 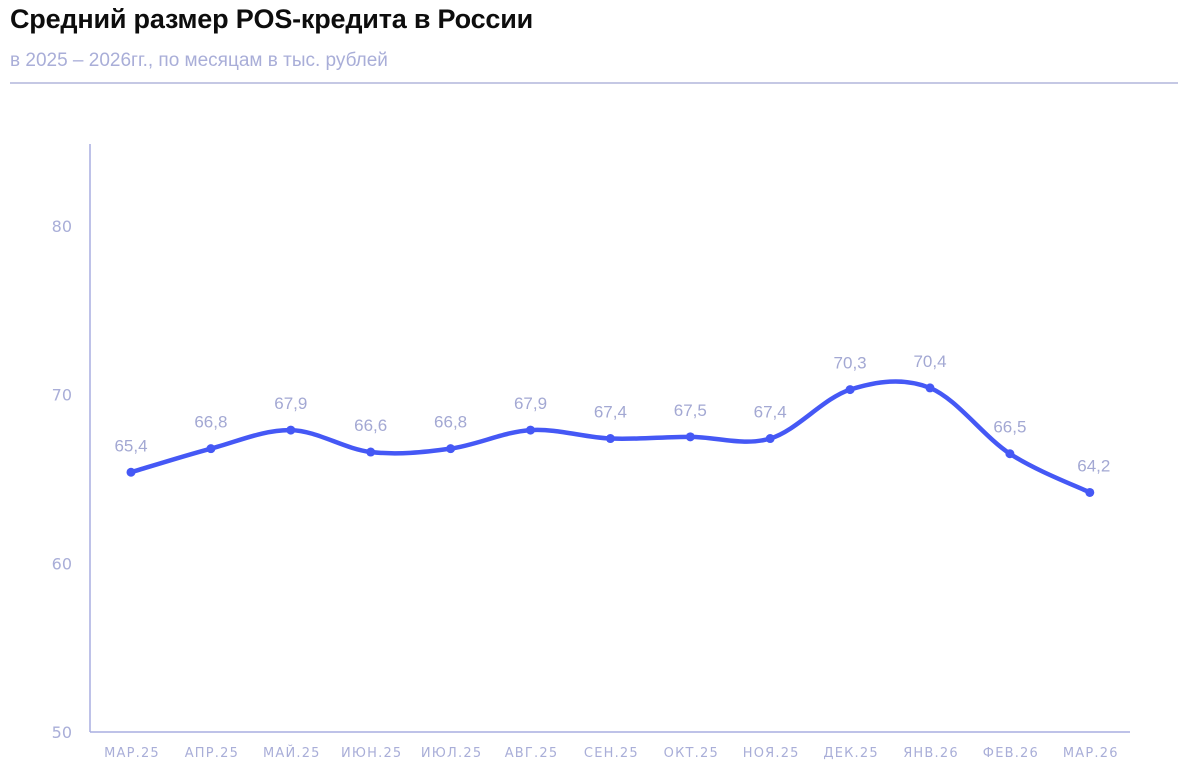 I want to click on chart-title: Средний размер POS-кредита в России, so click(x=272, y=19).